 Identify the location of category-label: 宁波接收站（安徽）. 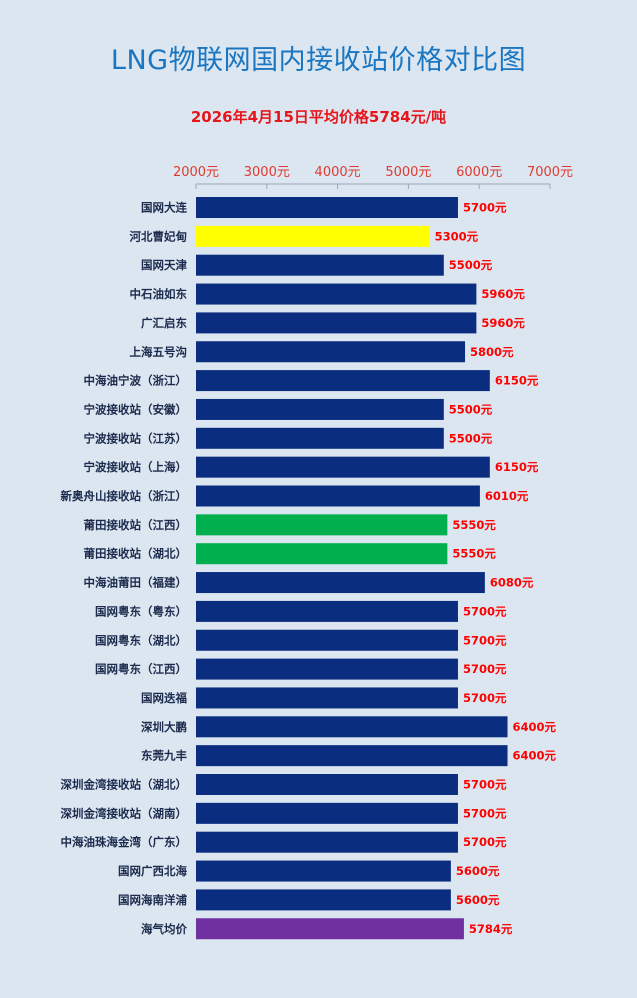
(136, 409).